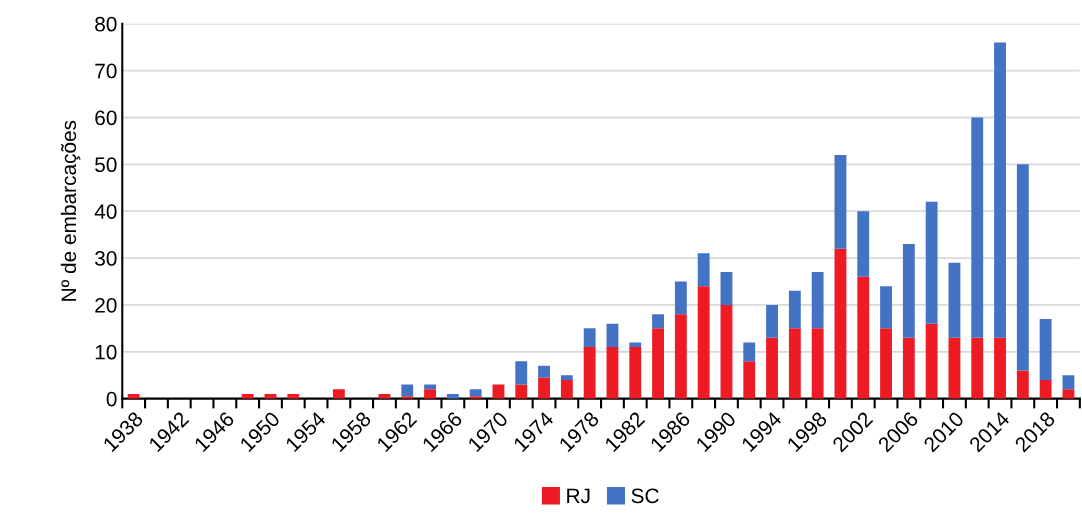 The height and width of the screenshot is (528, 1082). Describe the element at coordinates (70, 210) in the screenshot. I see `y-axis-title: Nº de embarcações` at that location.